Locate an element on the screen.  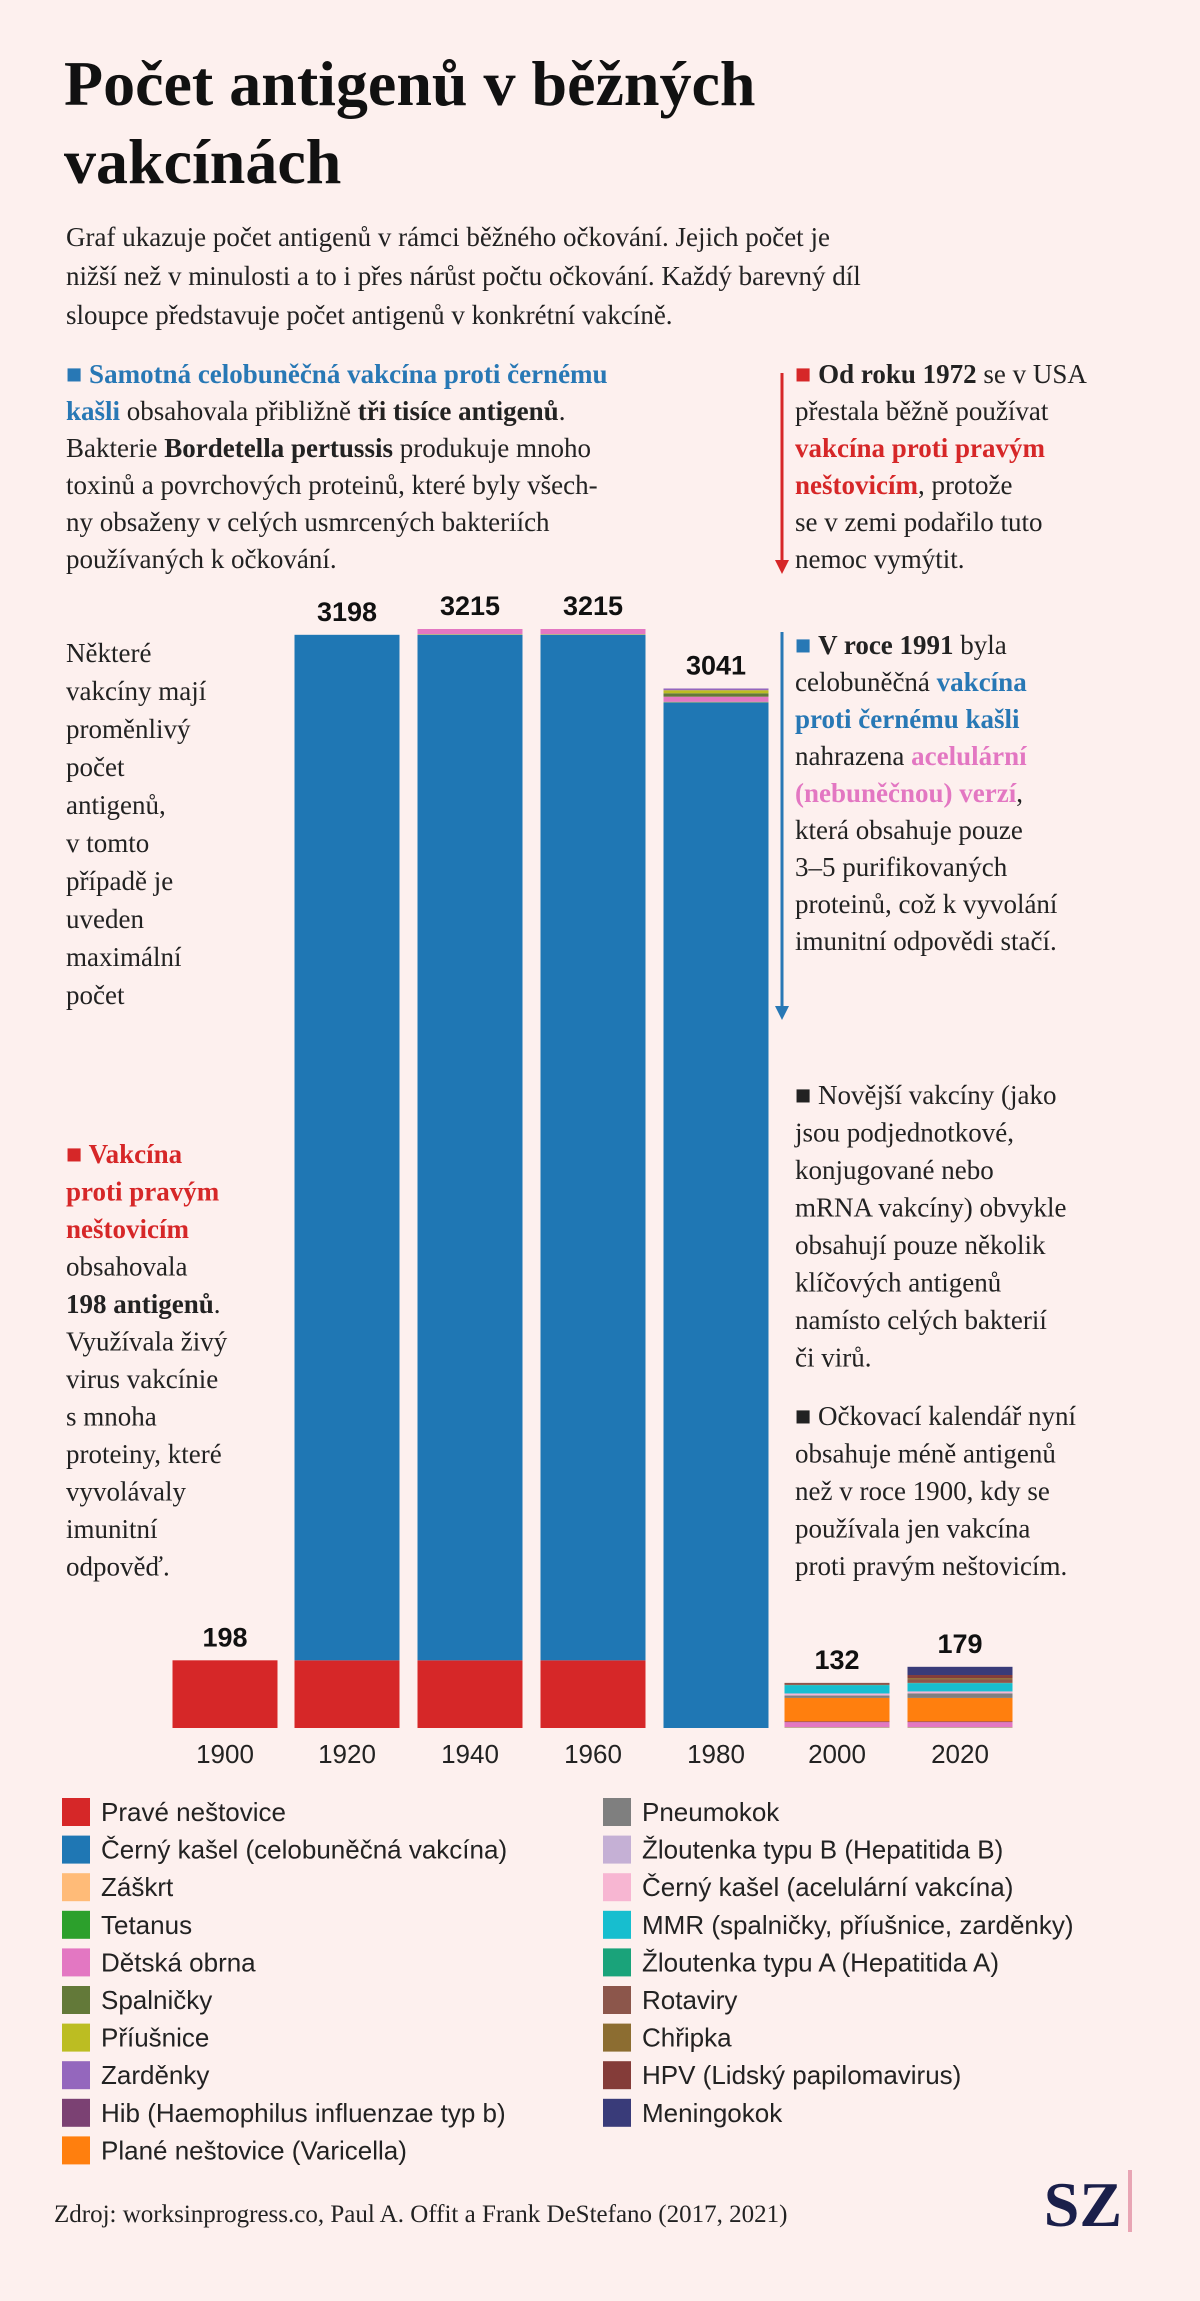
legend-label: Tetanus is located at coordinates (146, 1925).